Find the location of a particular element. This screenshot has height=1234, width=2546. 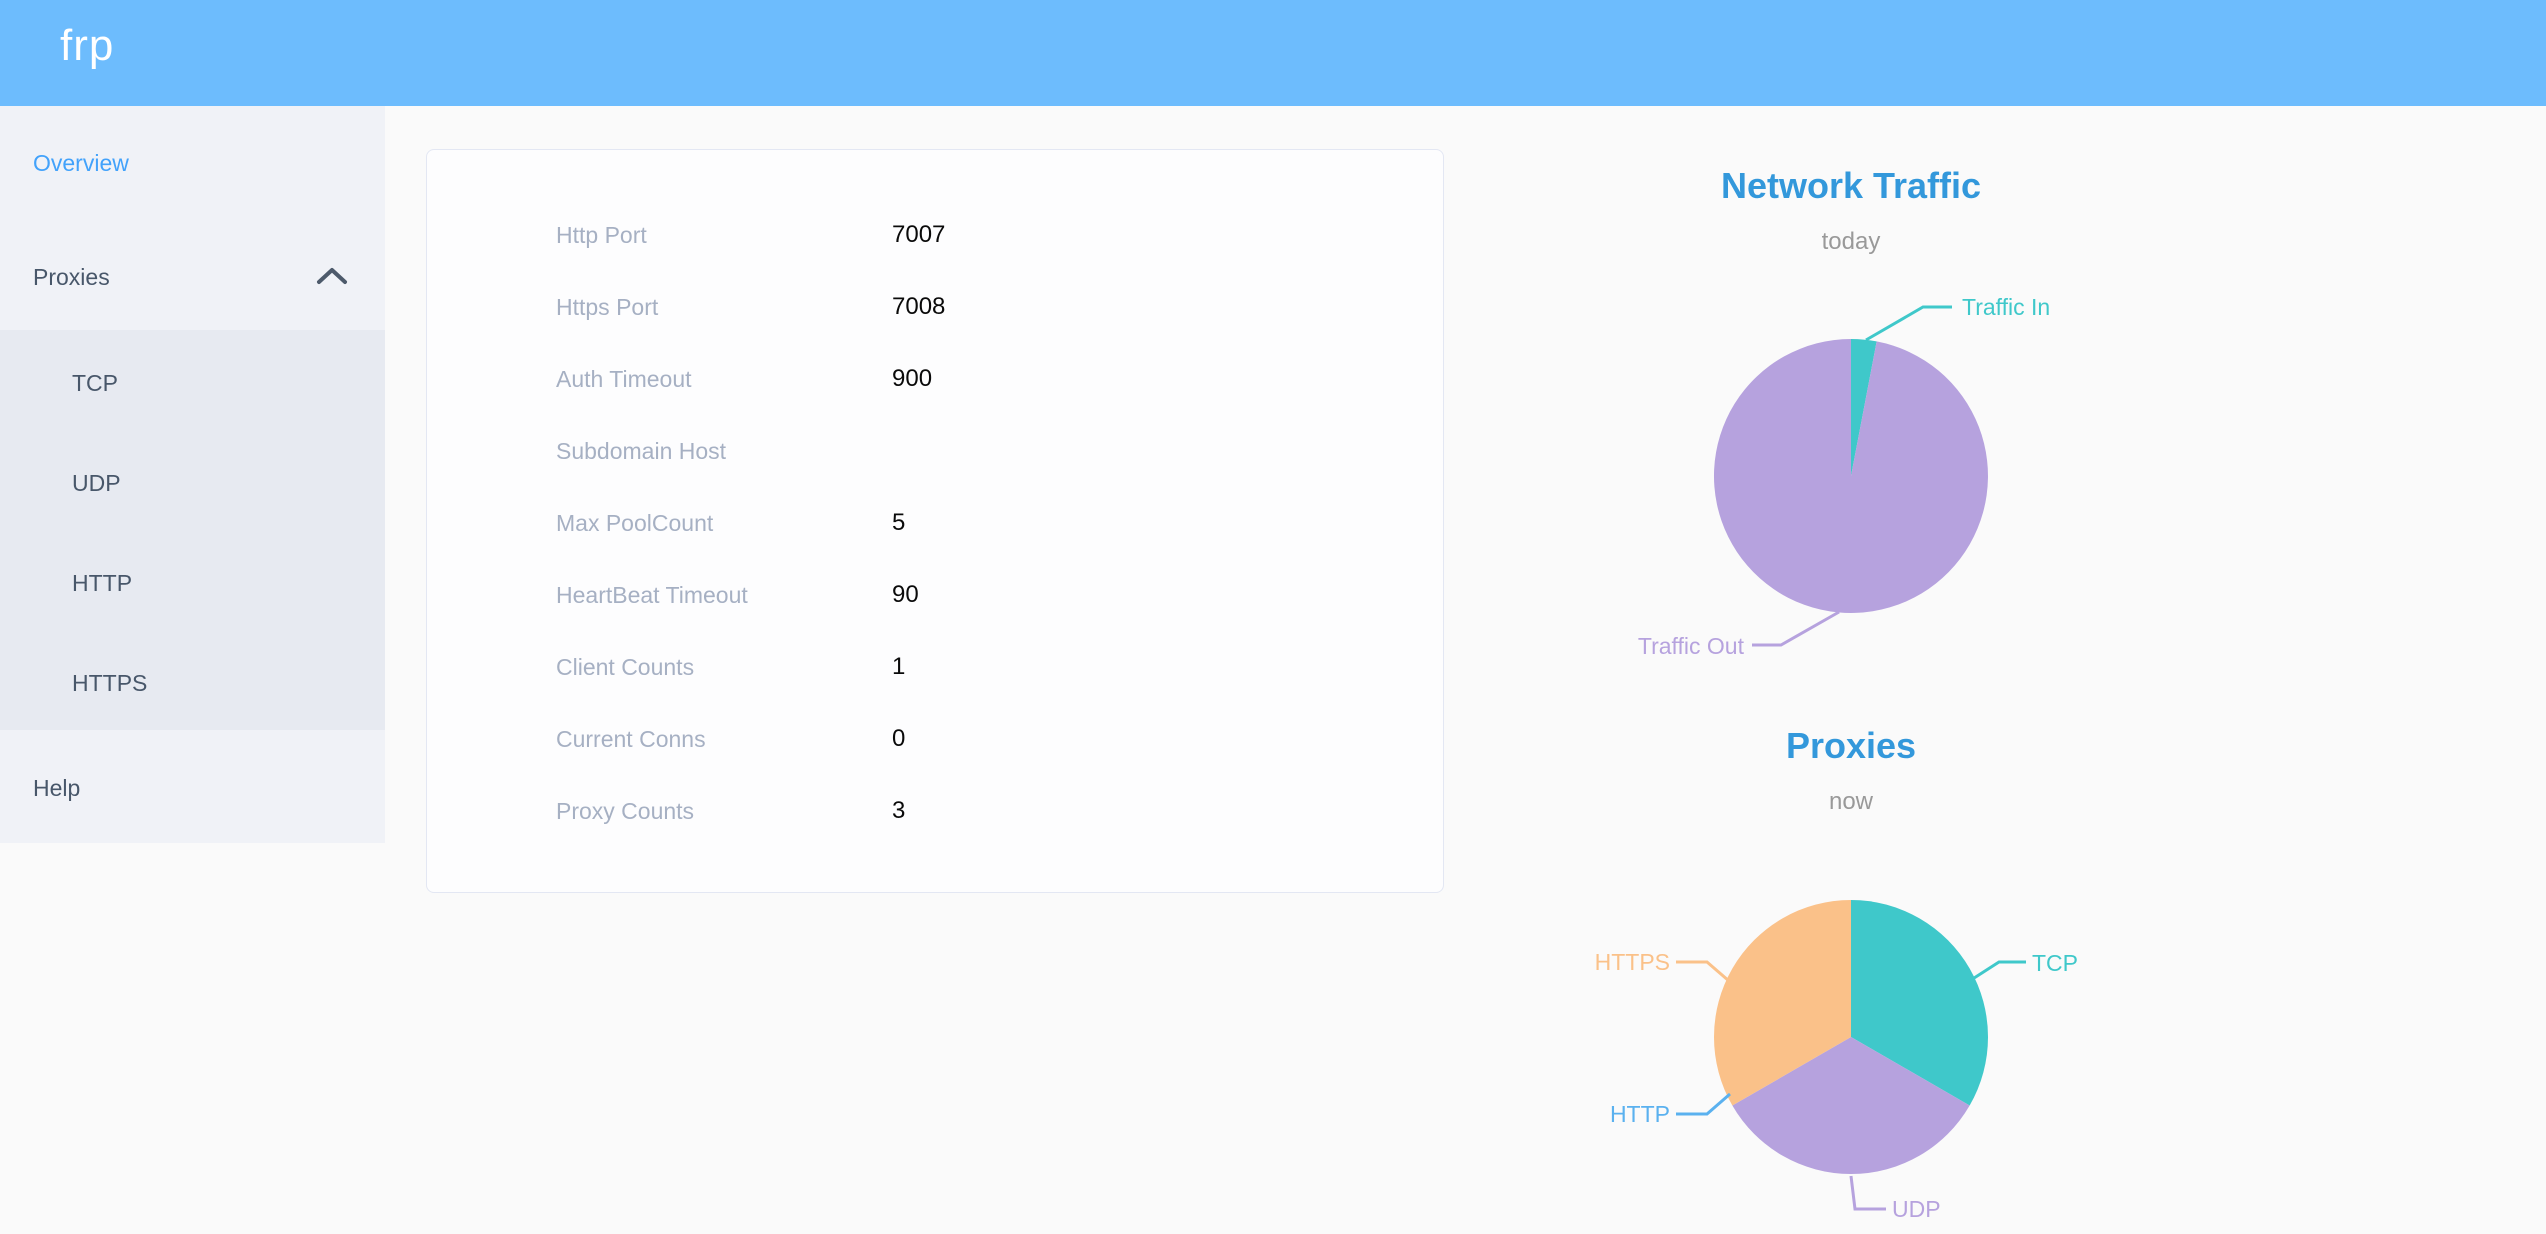

chart-subtitle: today is located at coordinates (1851, 241).